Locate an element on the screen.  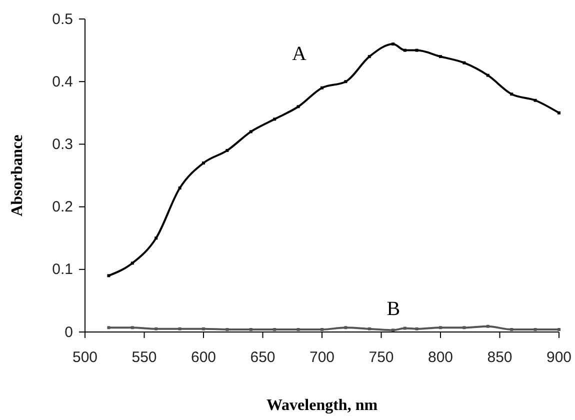
y-tick-label: 0.3 is located at coordinates (62, 144).